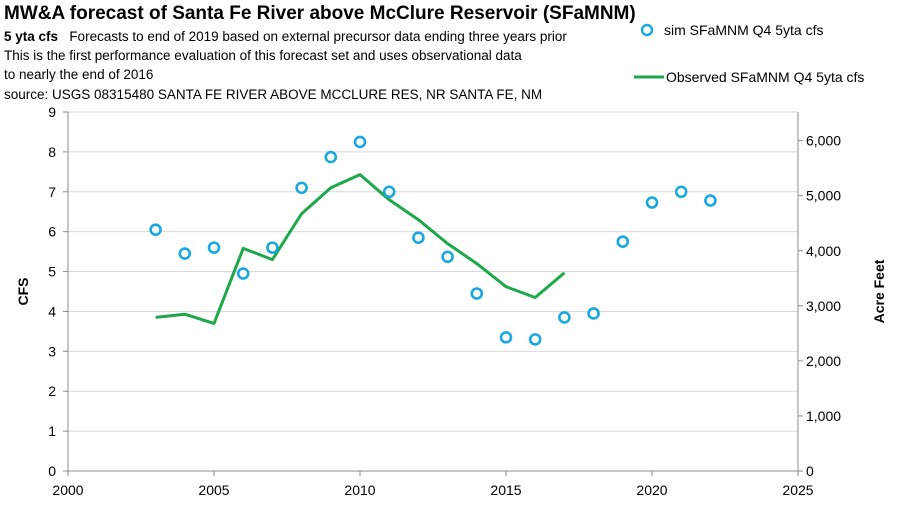  What do you see at coordinates (823, 361) in the screenshot?
I see `y2-tick-label-2000: 2,000` at bounding box center [823, 361].